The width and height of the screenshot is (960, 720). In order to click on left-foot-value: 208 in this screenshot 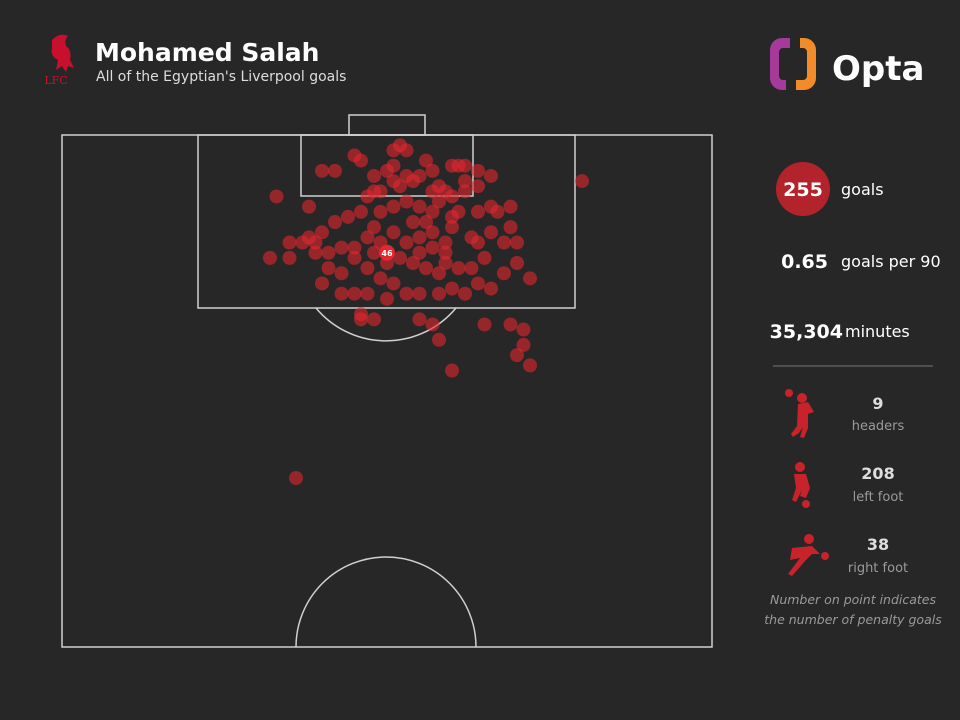, I will do `click(877, 473)`.